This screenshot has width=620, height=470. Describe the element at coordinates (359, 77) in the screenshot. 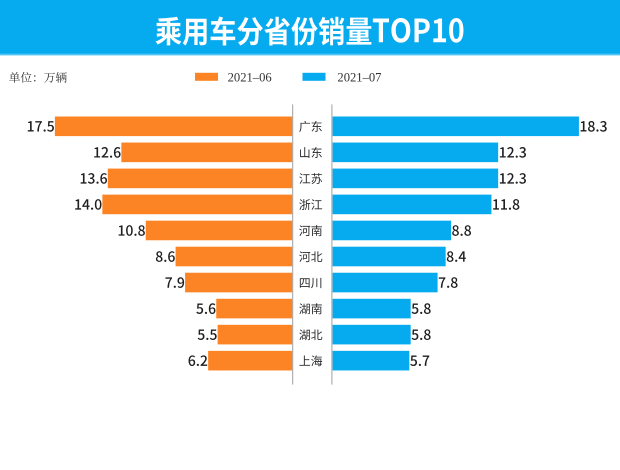

I see `svg-text: 2021–07` at that location.